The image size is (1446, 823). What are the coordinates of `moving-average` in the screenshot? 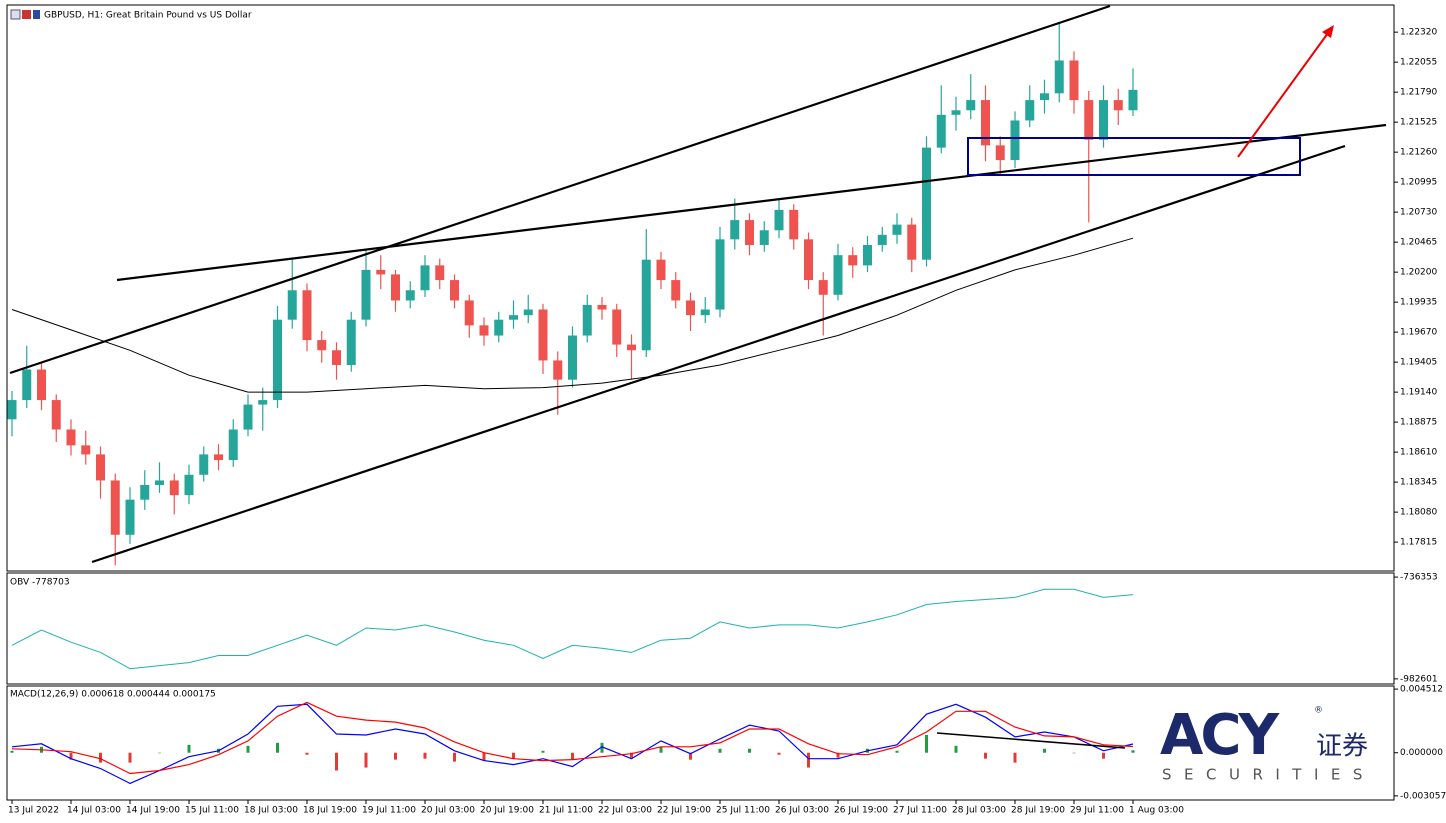 It's located at (572, 315).